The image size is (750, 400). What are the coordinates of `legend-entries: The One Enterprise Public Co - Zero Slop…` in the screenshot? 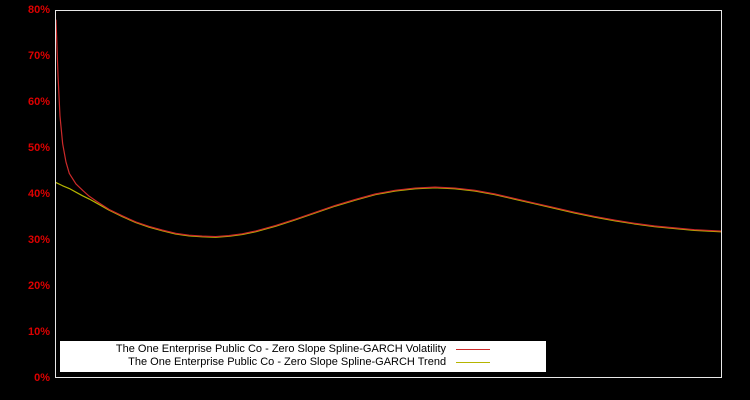 It's located at (303, 356).